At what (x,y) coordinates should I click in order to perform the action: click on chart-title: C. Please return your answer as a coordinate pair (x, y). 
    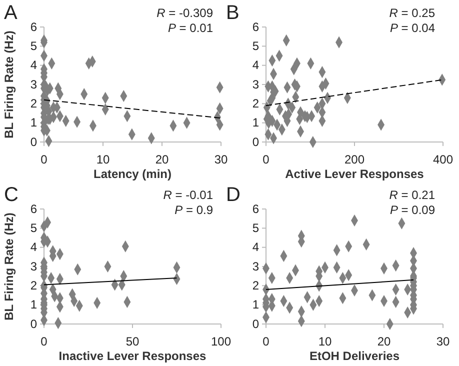
    Looking at the image, I should click on (11, 195).